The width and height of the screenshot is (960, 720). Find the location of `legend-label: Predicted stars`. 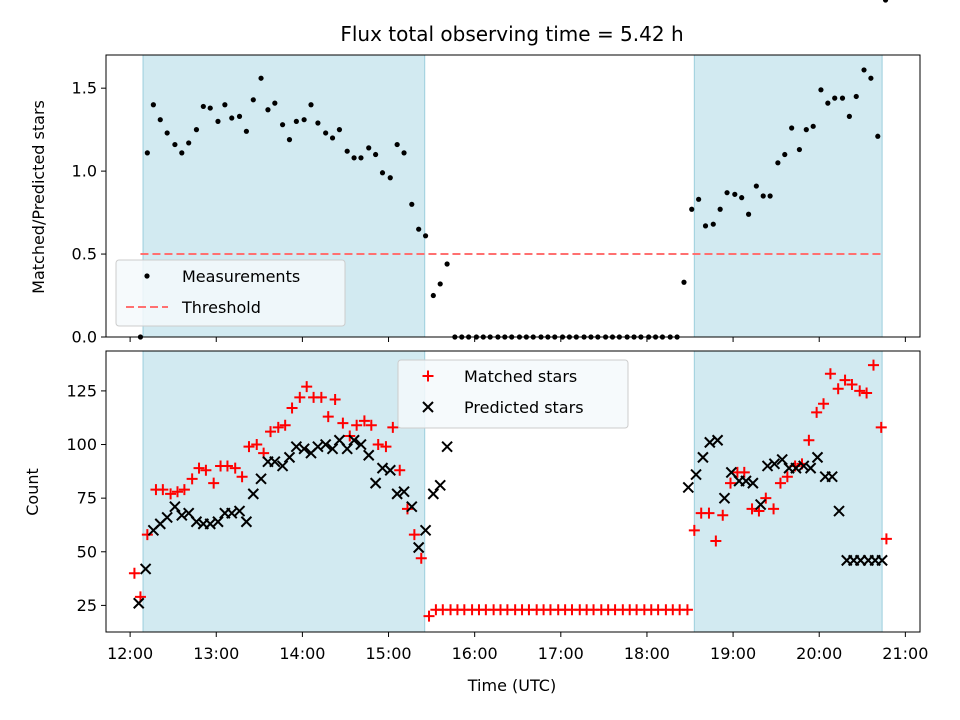

legend-label: Predicted stars is located at coordinates (524, 407).